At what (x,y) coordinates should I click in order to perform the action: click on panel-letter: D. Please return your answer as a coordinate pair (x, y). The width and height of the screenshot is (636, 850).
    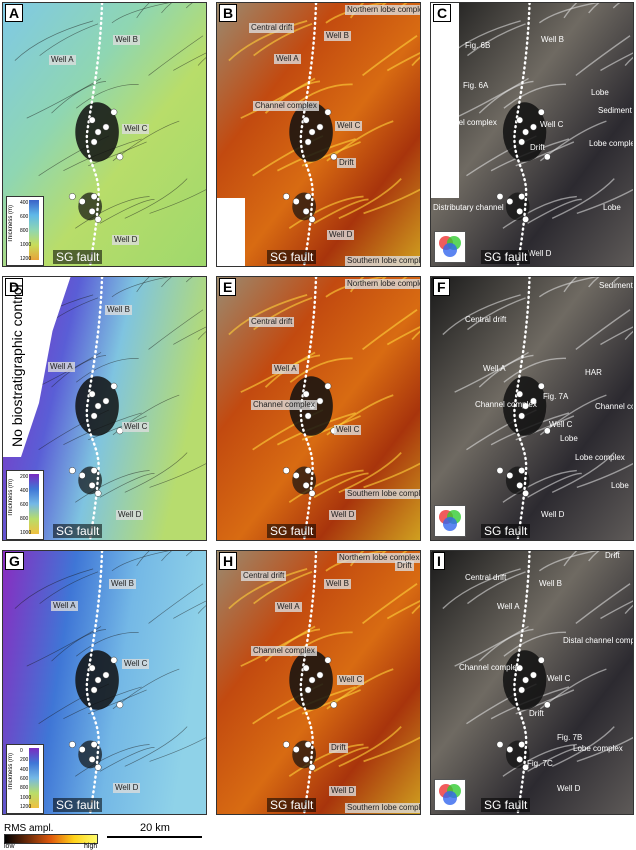
    Looking at the image, I should click on (14, 287).